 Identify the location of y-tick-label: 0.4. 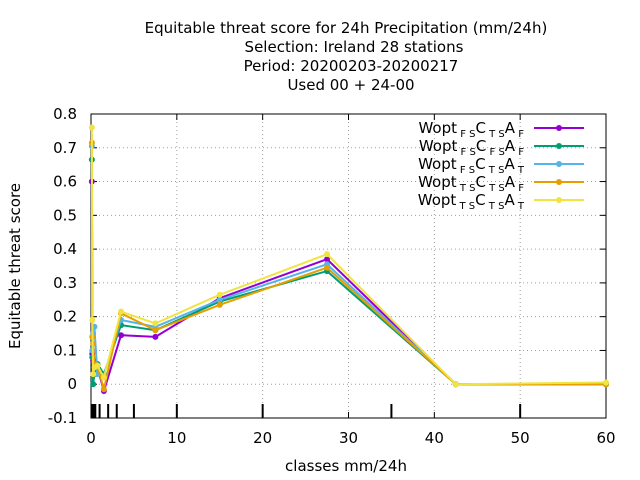
(65, 249).